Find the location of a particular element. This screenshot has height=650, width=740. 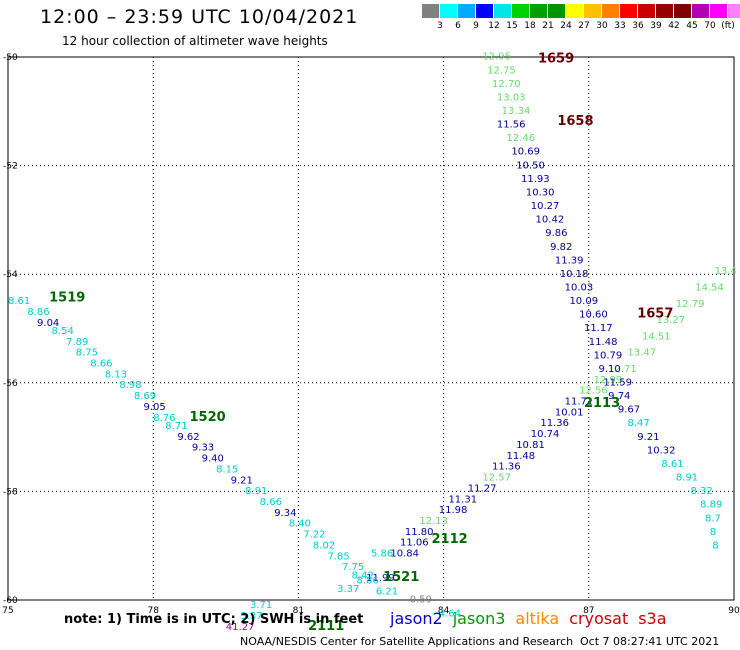

legend-entry-cryosat: cryosat is located at coordinates (599, 618).